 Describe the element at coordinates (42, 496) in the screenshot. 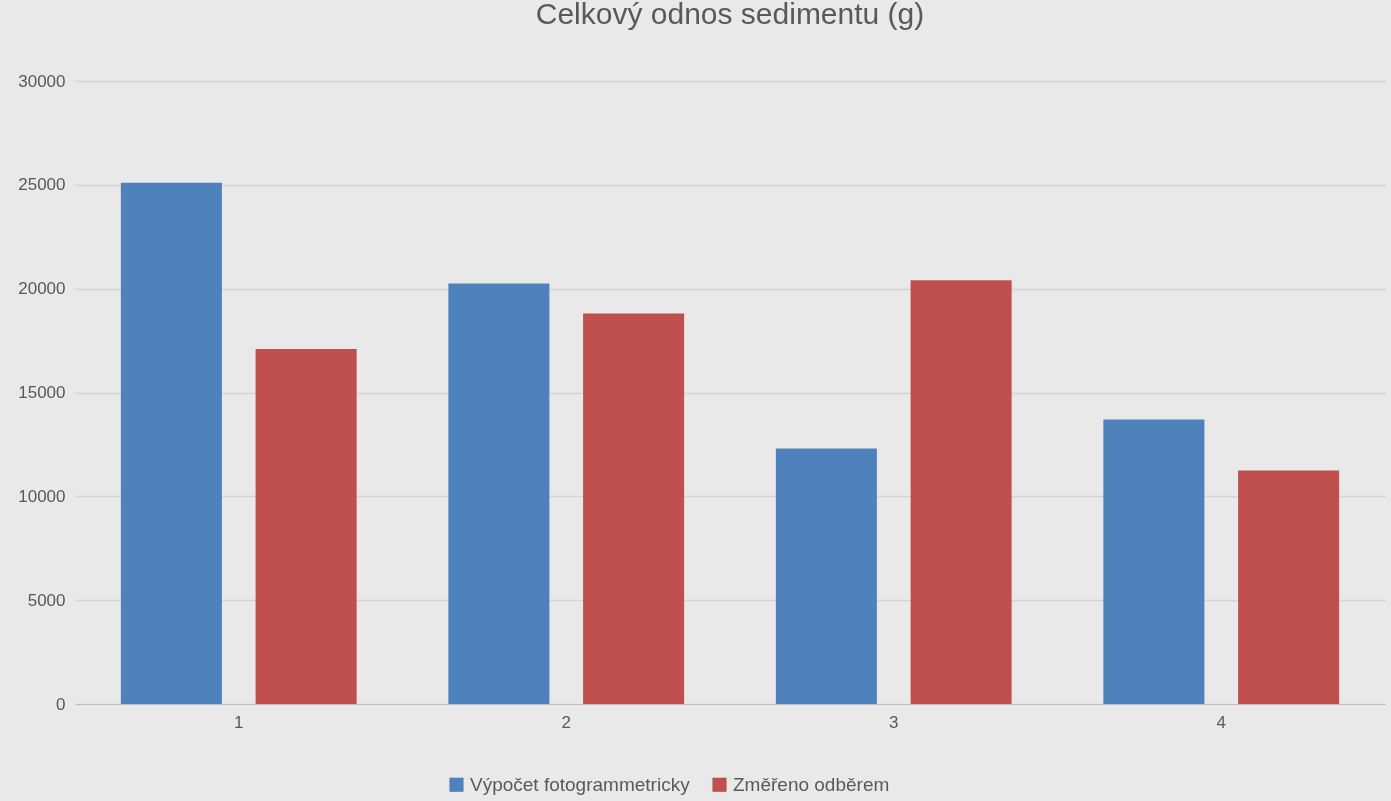

I see `y-tick-label: 10000` at that location.